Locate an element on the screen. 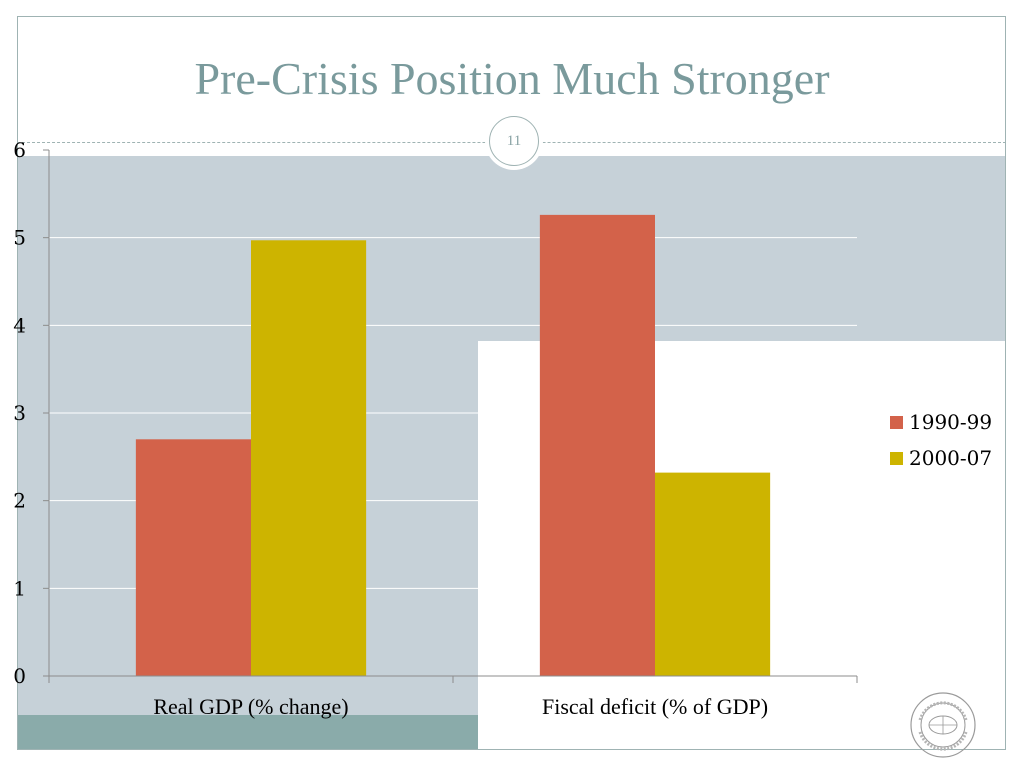 The image size is (1024, 768). slide-title: Pre-Crisis Position Much Stronger is located at coordinates (512, 78).